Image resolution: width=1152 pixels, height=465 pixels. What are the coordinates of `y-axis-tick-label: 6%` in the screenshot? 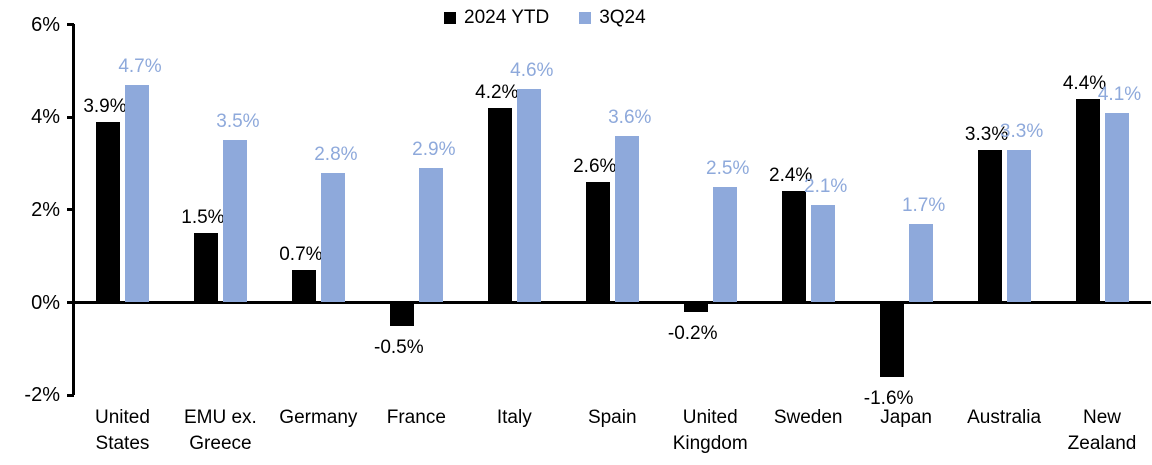 It's located at (45, 24).